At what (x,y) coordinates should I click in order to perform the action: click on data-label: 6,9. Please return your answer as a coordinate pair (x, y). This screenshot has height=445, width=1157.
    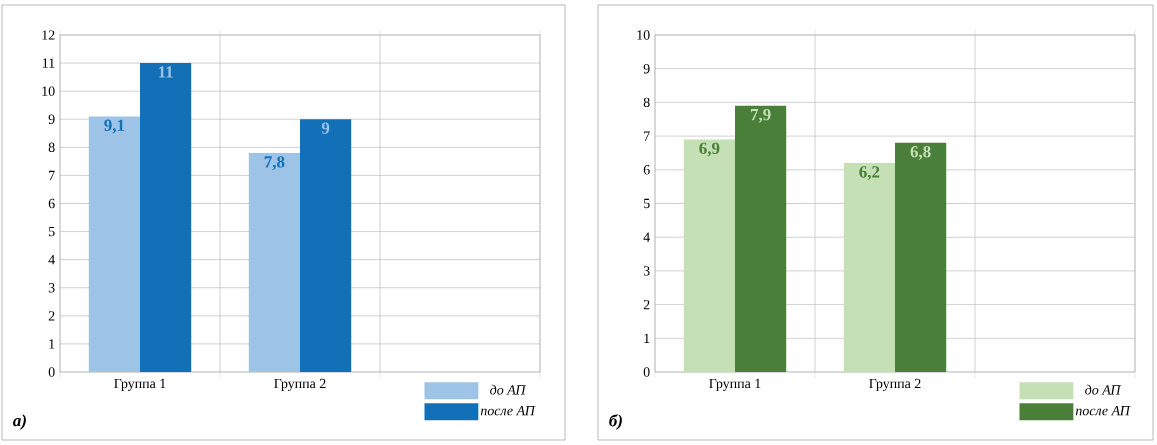
    Looking at the image, I should click on (709, 149).